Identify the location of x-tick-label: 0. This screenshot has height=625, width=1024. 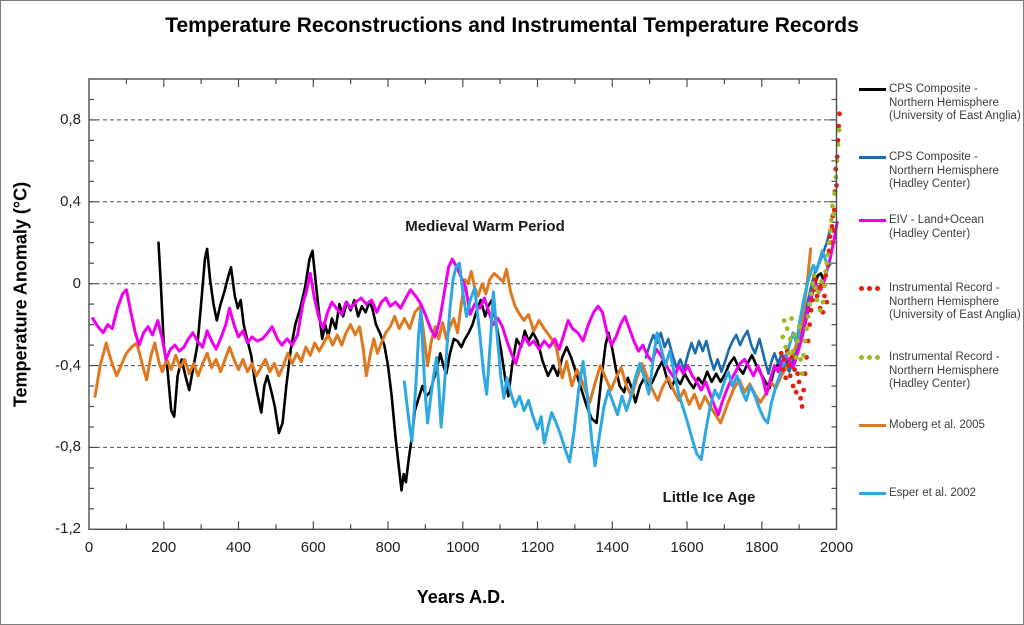
(89, 547).